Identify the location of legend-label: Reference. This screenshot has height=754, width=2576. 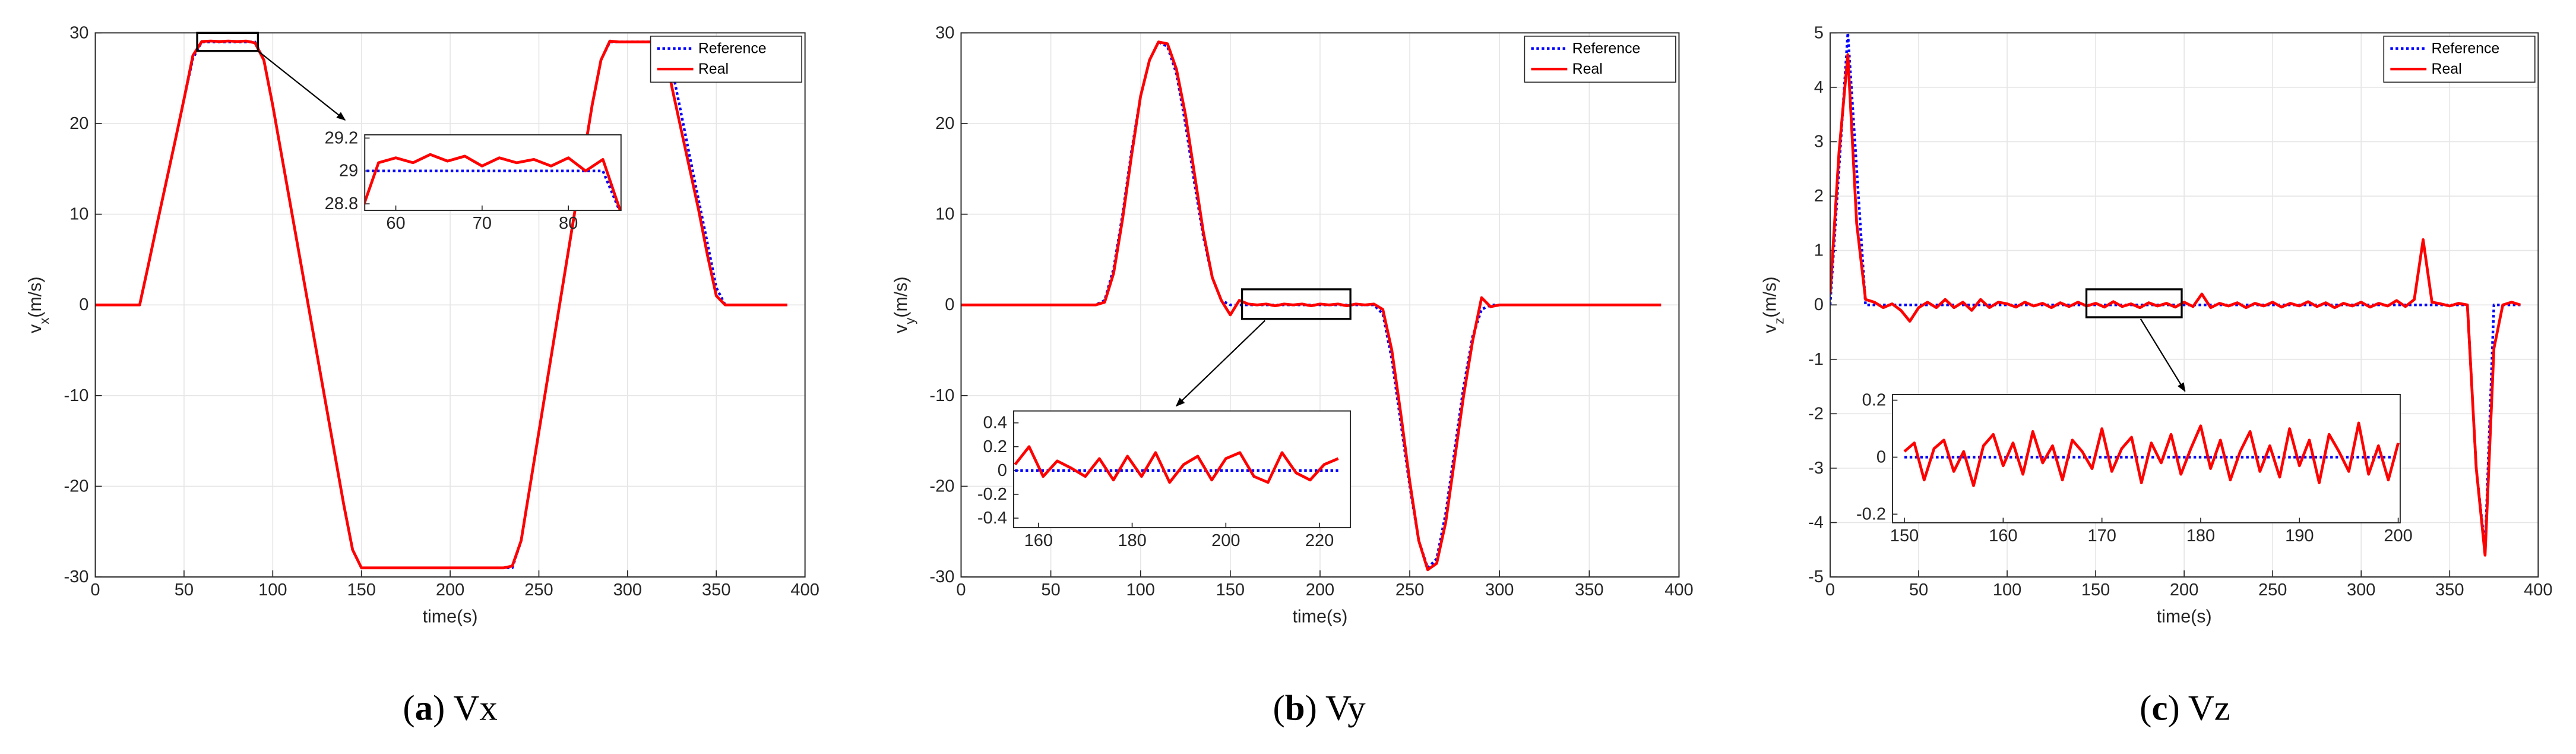
(1606, 48).